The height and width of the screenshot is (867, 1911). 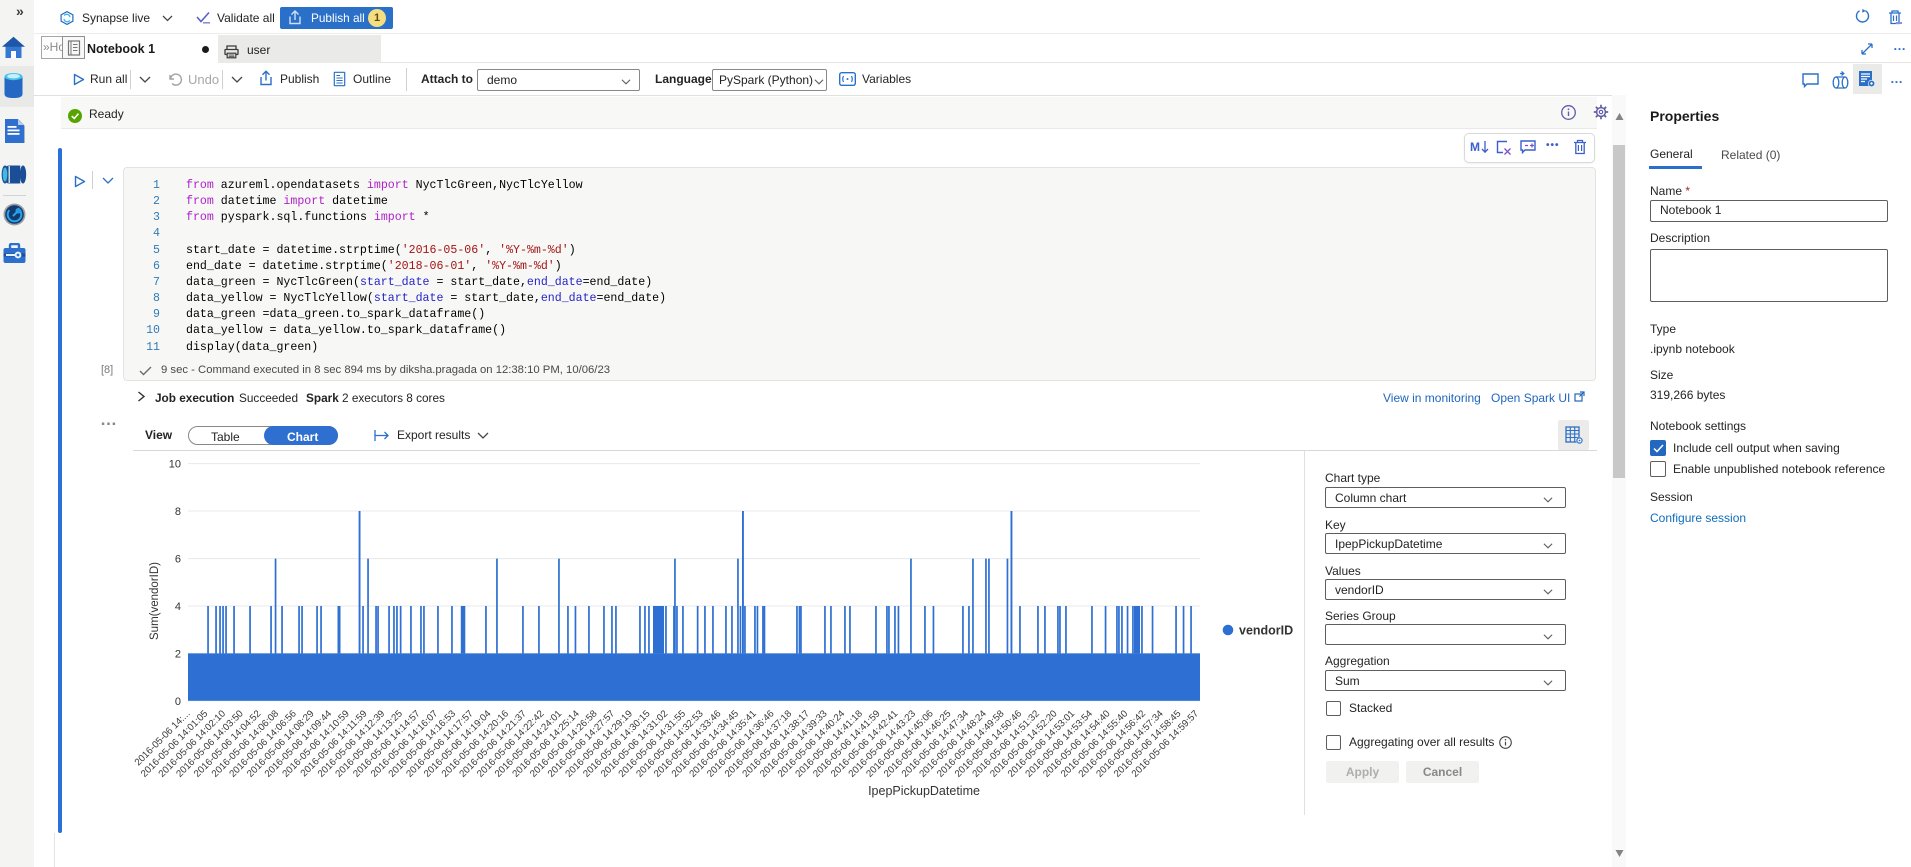 I want to click on svg-text: vendorID, so click(x=1266, y=631).